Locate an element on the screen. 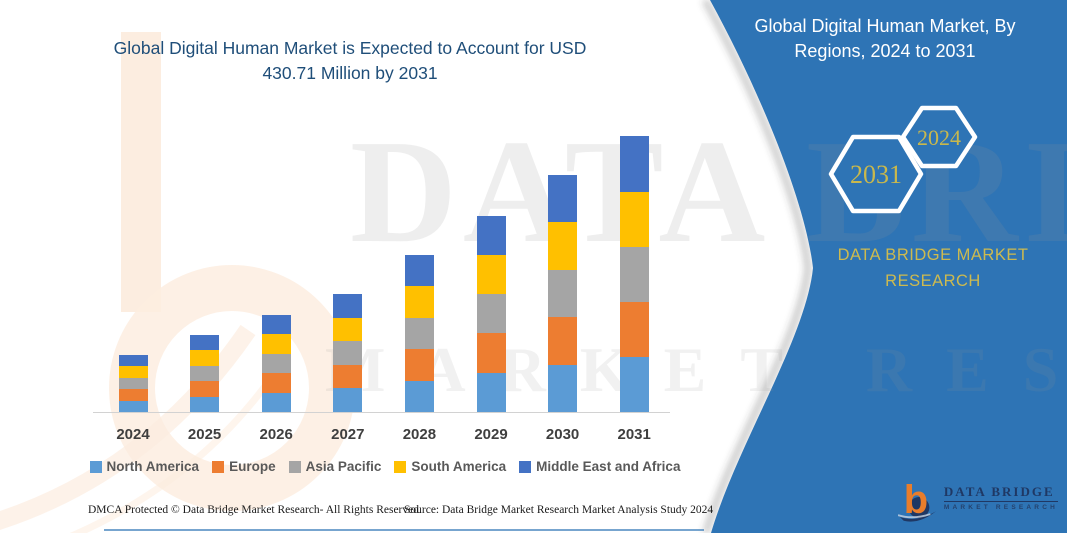 This screenshot has width=1067, height=533. logo-subtitle: MARKET RESEARCH is located at coordinates (1000, 507).